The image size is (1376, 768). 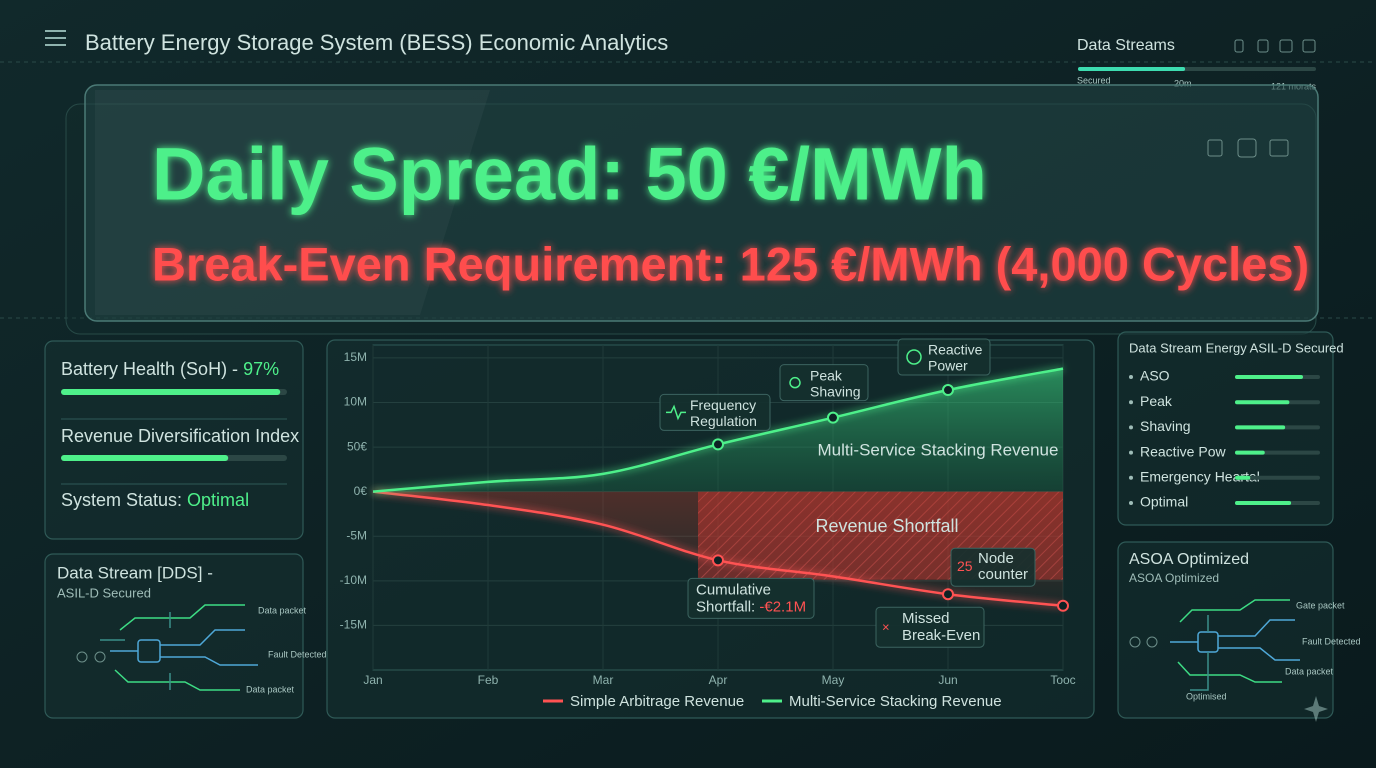 What do you see at coordinates (782, 606) in the screenshot?
I see `annotation-value: -€2.1M` at bounding box center [782, 606].